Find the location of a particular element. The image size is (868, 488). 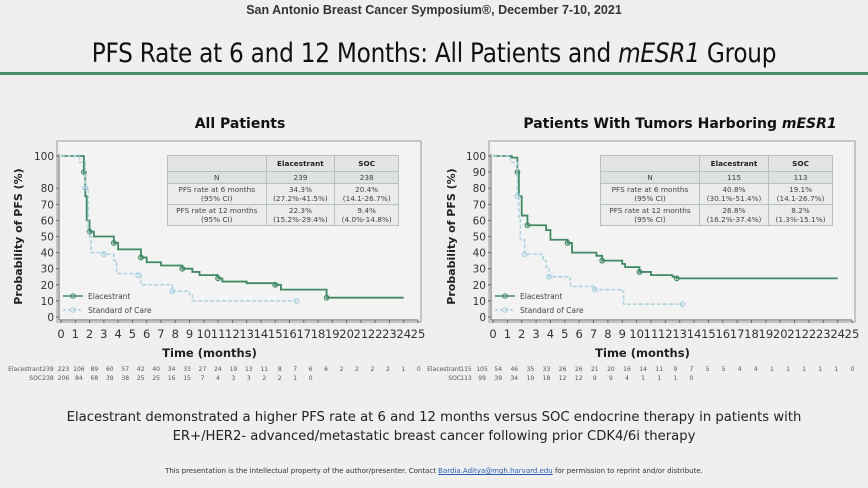

x-tick-label: 23 is located at coordinates (389, 334).